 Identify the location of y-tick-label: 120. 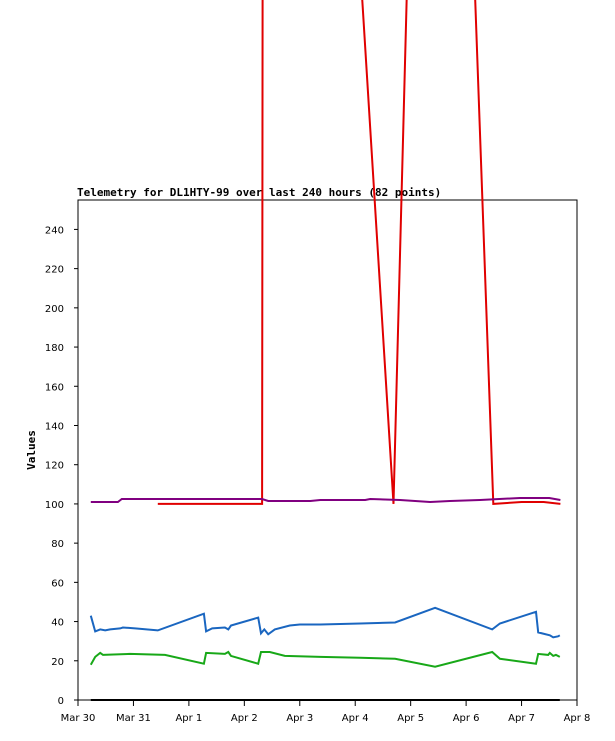
(54, 466).